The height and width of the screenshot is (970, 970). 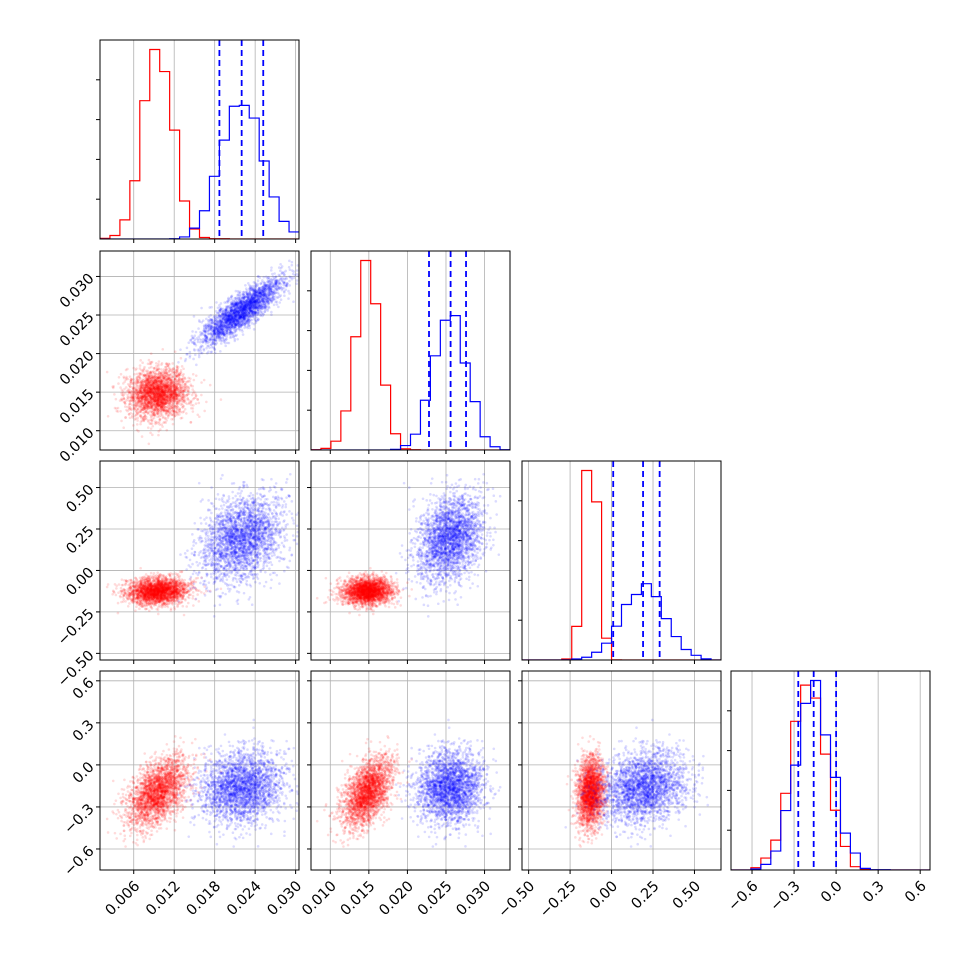 I want to click on x-tick-label: 0.018, so click(x=204, y=898).